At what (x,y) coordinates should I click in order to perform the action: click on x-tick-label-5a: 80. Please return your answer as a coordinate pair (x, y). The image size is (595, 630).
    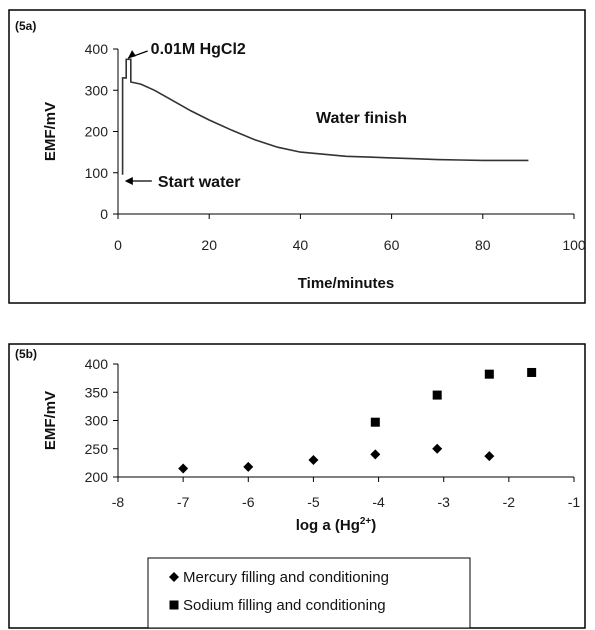
    Looking at the image, I should click on (483, 245).